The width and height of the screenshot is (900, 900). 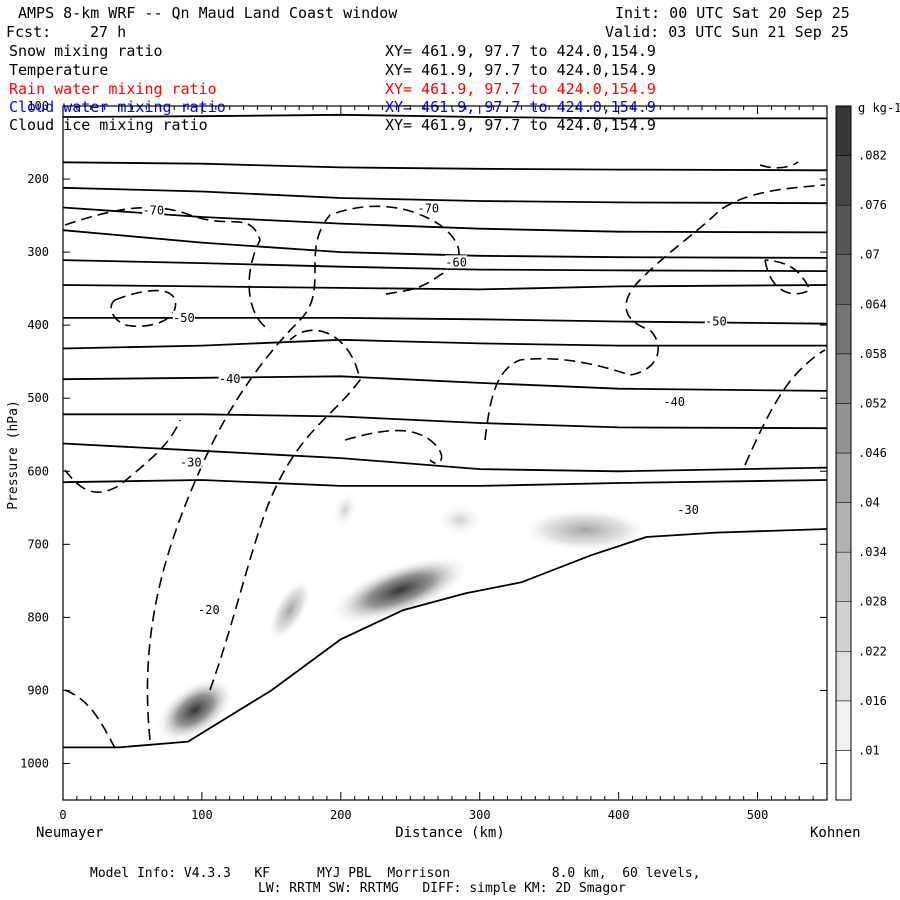 What do you see at coordinates (38, 179) in the screenshot?
I see `y-tick-label: 200` at bounding box center [38, 179].